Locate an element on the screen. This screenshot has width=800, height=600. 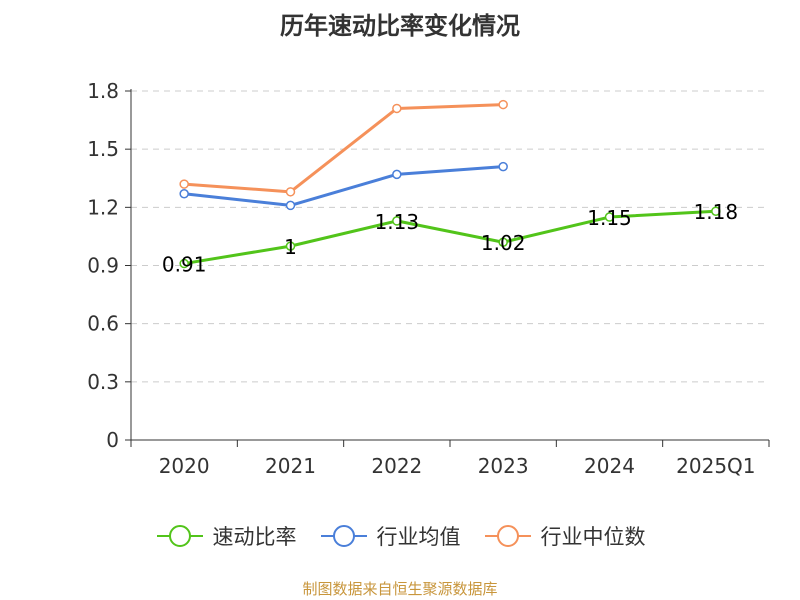
x-tick-label: 2022 is located at coordinates (396, 466).